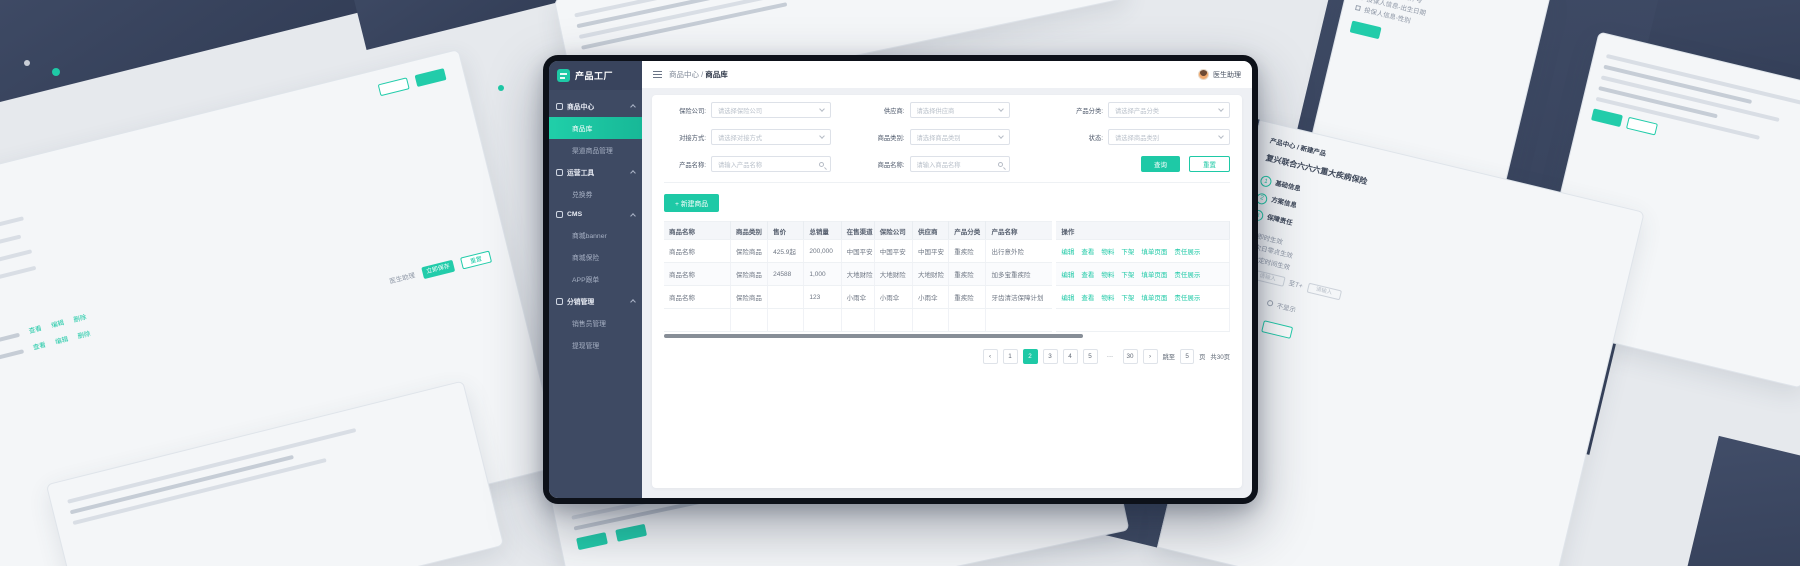  I want to click on pagination-page-30: 30, so click(1130, 356).